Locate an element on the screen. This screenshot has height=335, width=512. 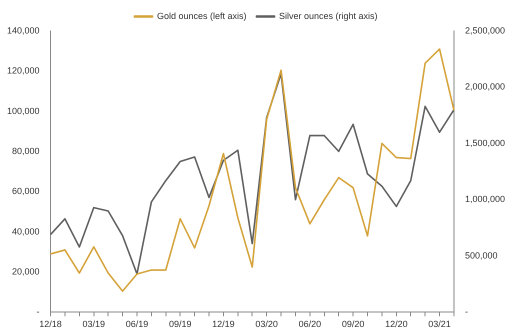
legend-label: Gold ounces (left axis) is located at coordinates (201, 15).